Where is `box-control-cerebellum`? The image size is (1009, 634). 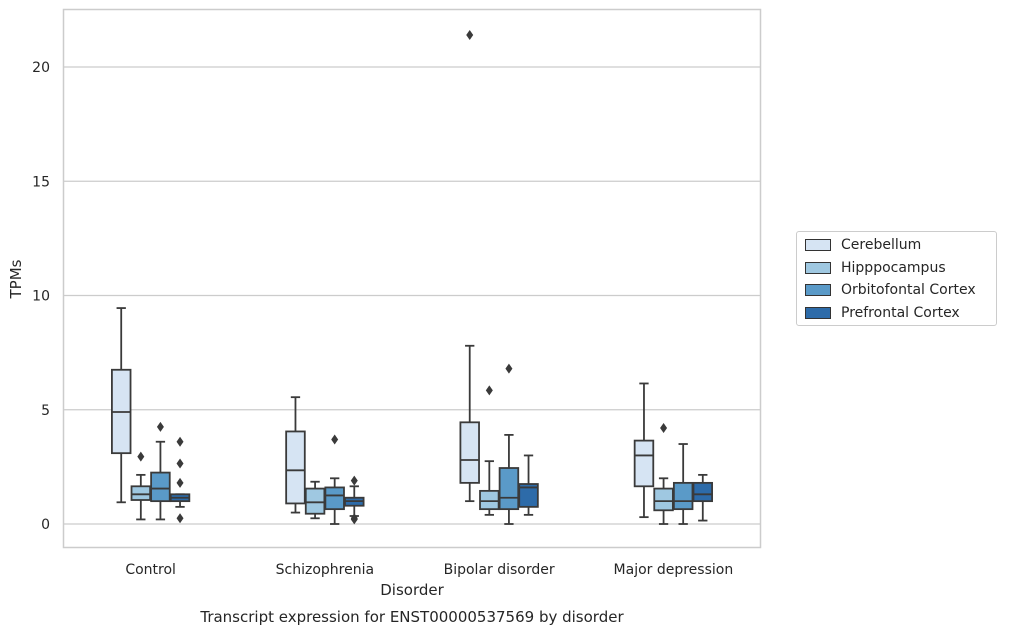
box-control-cerebellum is located at coordinates (121, 405).